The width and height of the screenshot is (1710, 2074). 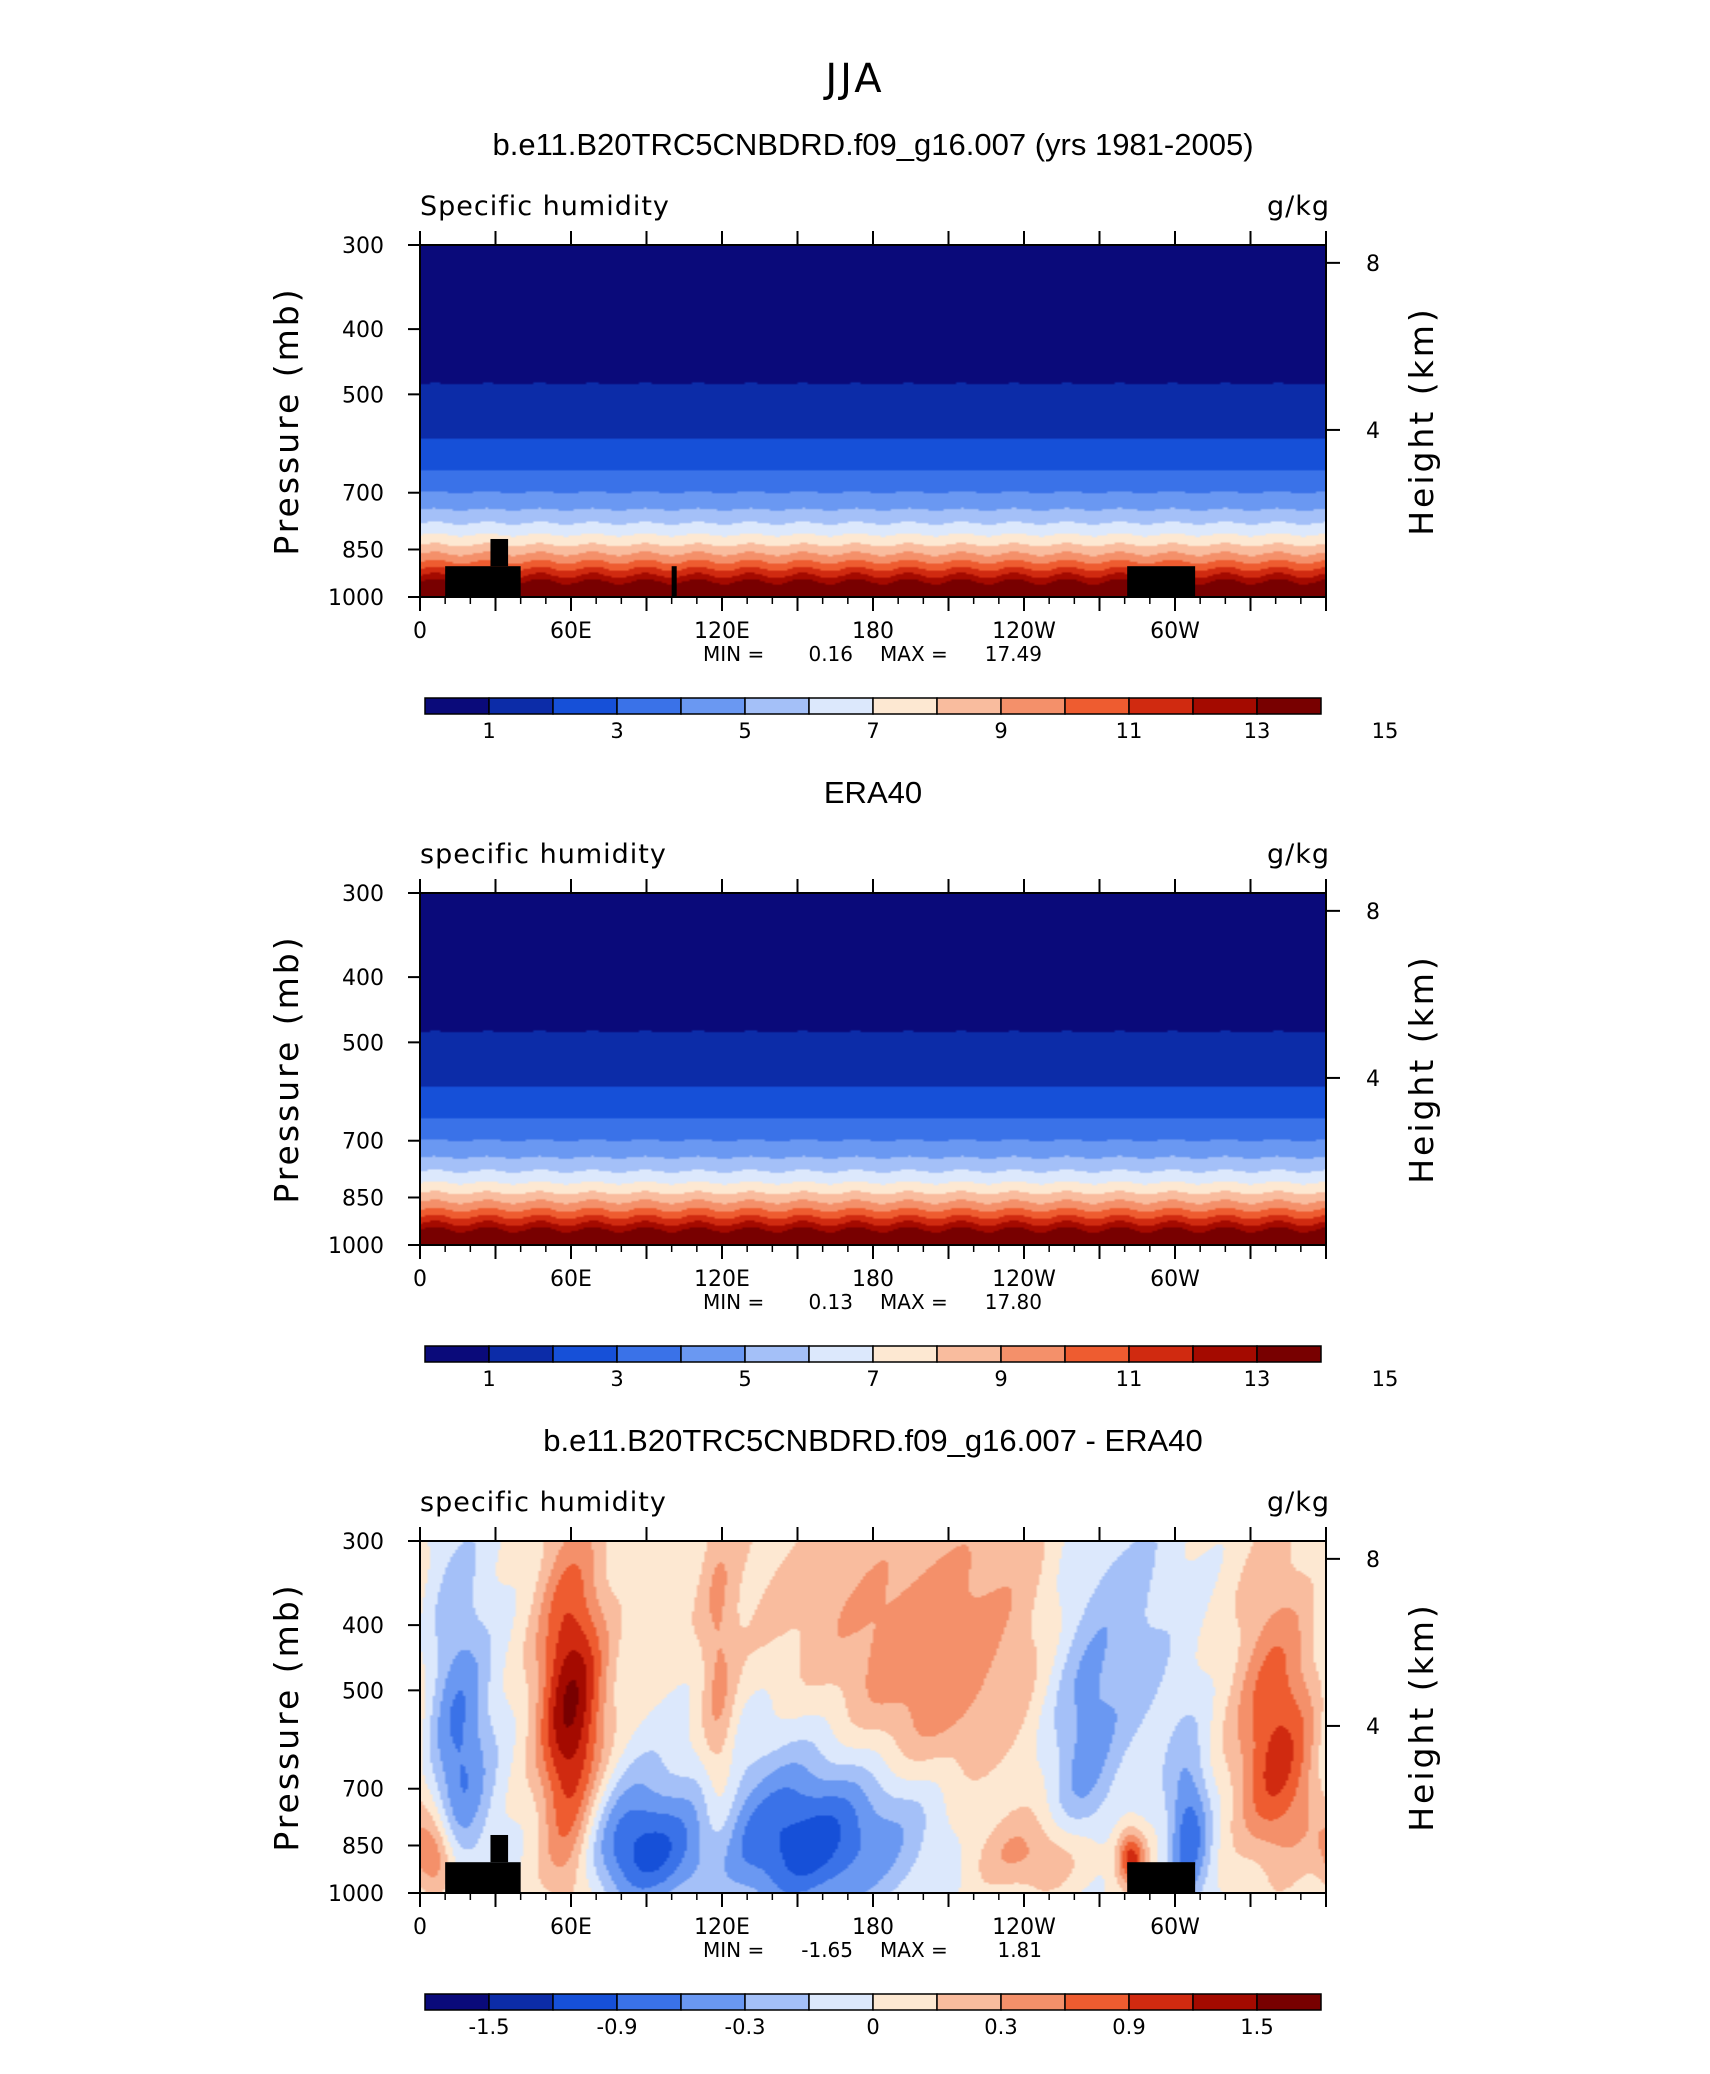 I want to click on variable-label: Specific humidity, so click(x=545, y=206).